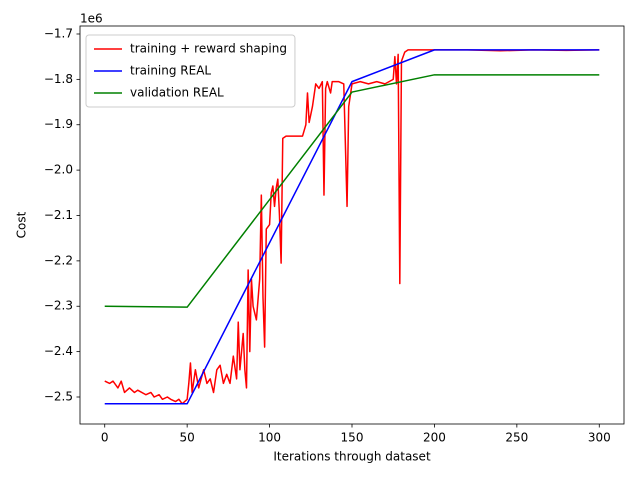 Image resolution: width=640 pixels, height=480 pixels. What do you see at coordinates (208, 49) in the screenshot?
I see `legend-label: training + reward shaping` at bounding box center [208, 49].